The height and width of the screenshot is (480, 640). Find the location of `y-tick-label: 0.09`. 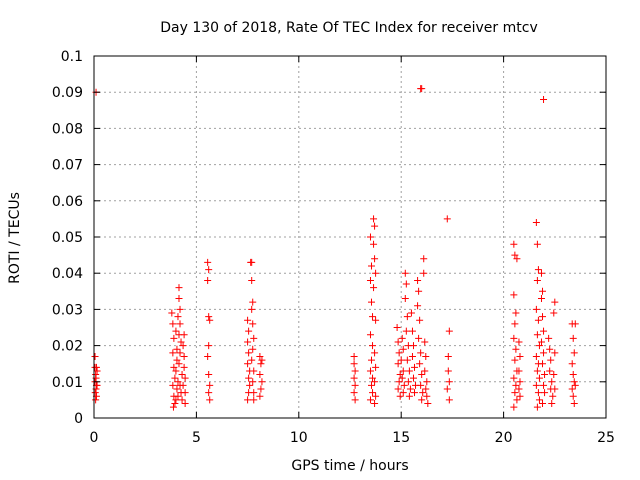

y-tick-label: 0.09 is located at coordinates (67, 93).